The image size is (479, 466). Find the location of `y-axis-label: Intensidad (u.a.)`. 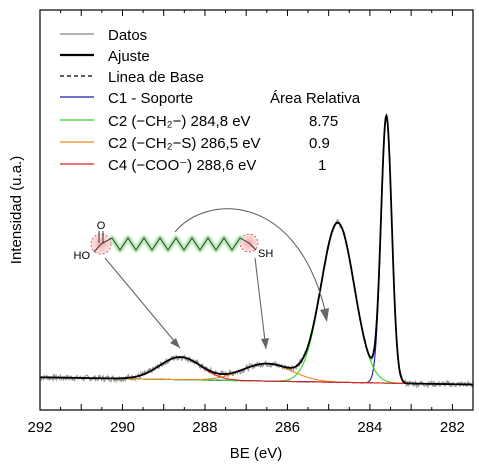

y-axis-label: Intensidad (u.a.) is located at coordinates (16, 210).